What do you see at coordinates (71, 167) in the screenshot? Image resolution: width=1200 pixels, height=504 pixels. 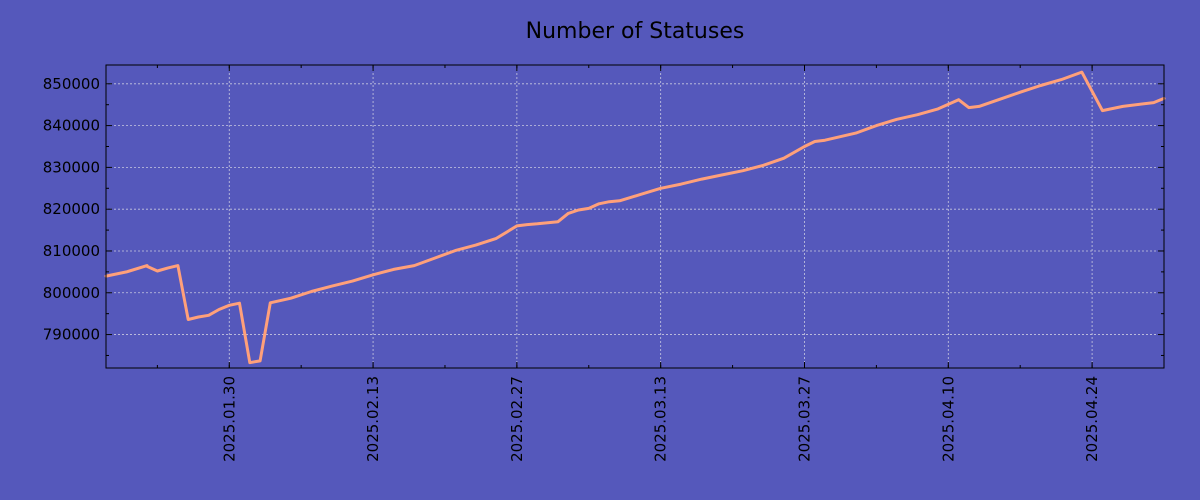 I see `y-tick-label: 830000` at bounding box center [71, 167].